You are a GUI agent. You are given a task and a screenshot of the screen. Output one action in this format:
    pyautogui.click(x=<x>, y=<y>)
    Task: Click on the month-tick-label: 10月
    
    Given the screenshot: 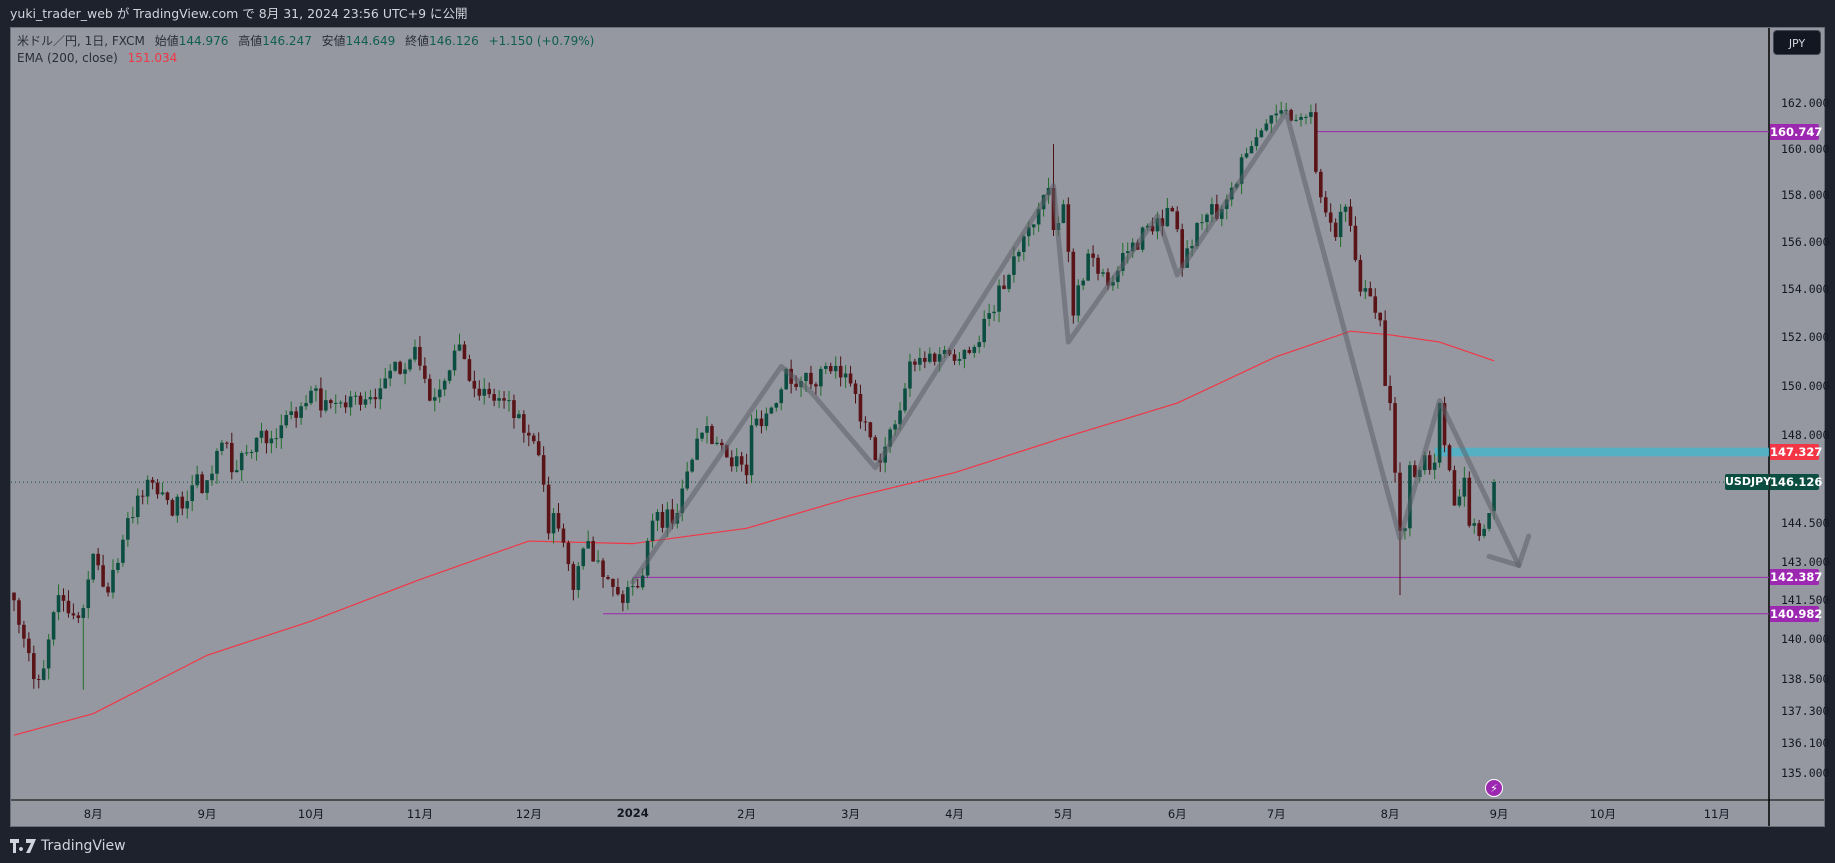 What is the action you would take?
    pyautogui.click(x=311, y=814)
    